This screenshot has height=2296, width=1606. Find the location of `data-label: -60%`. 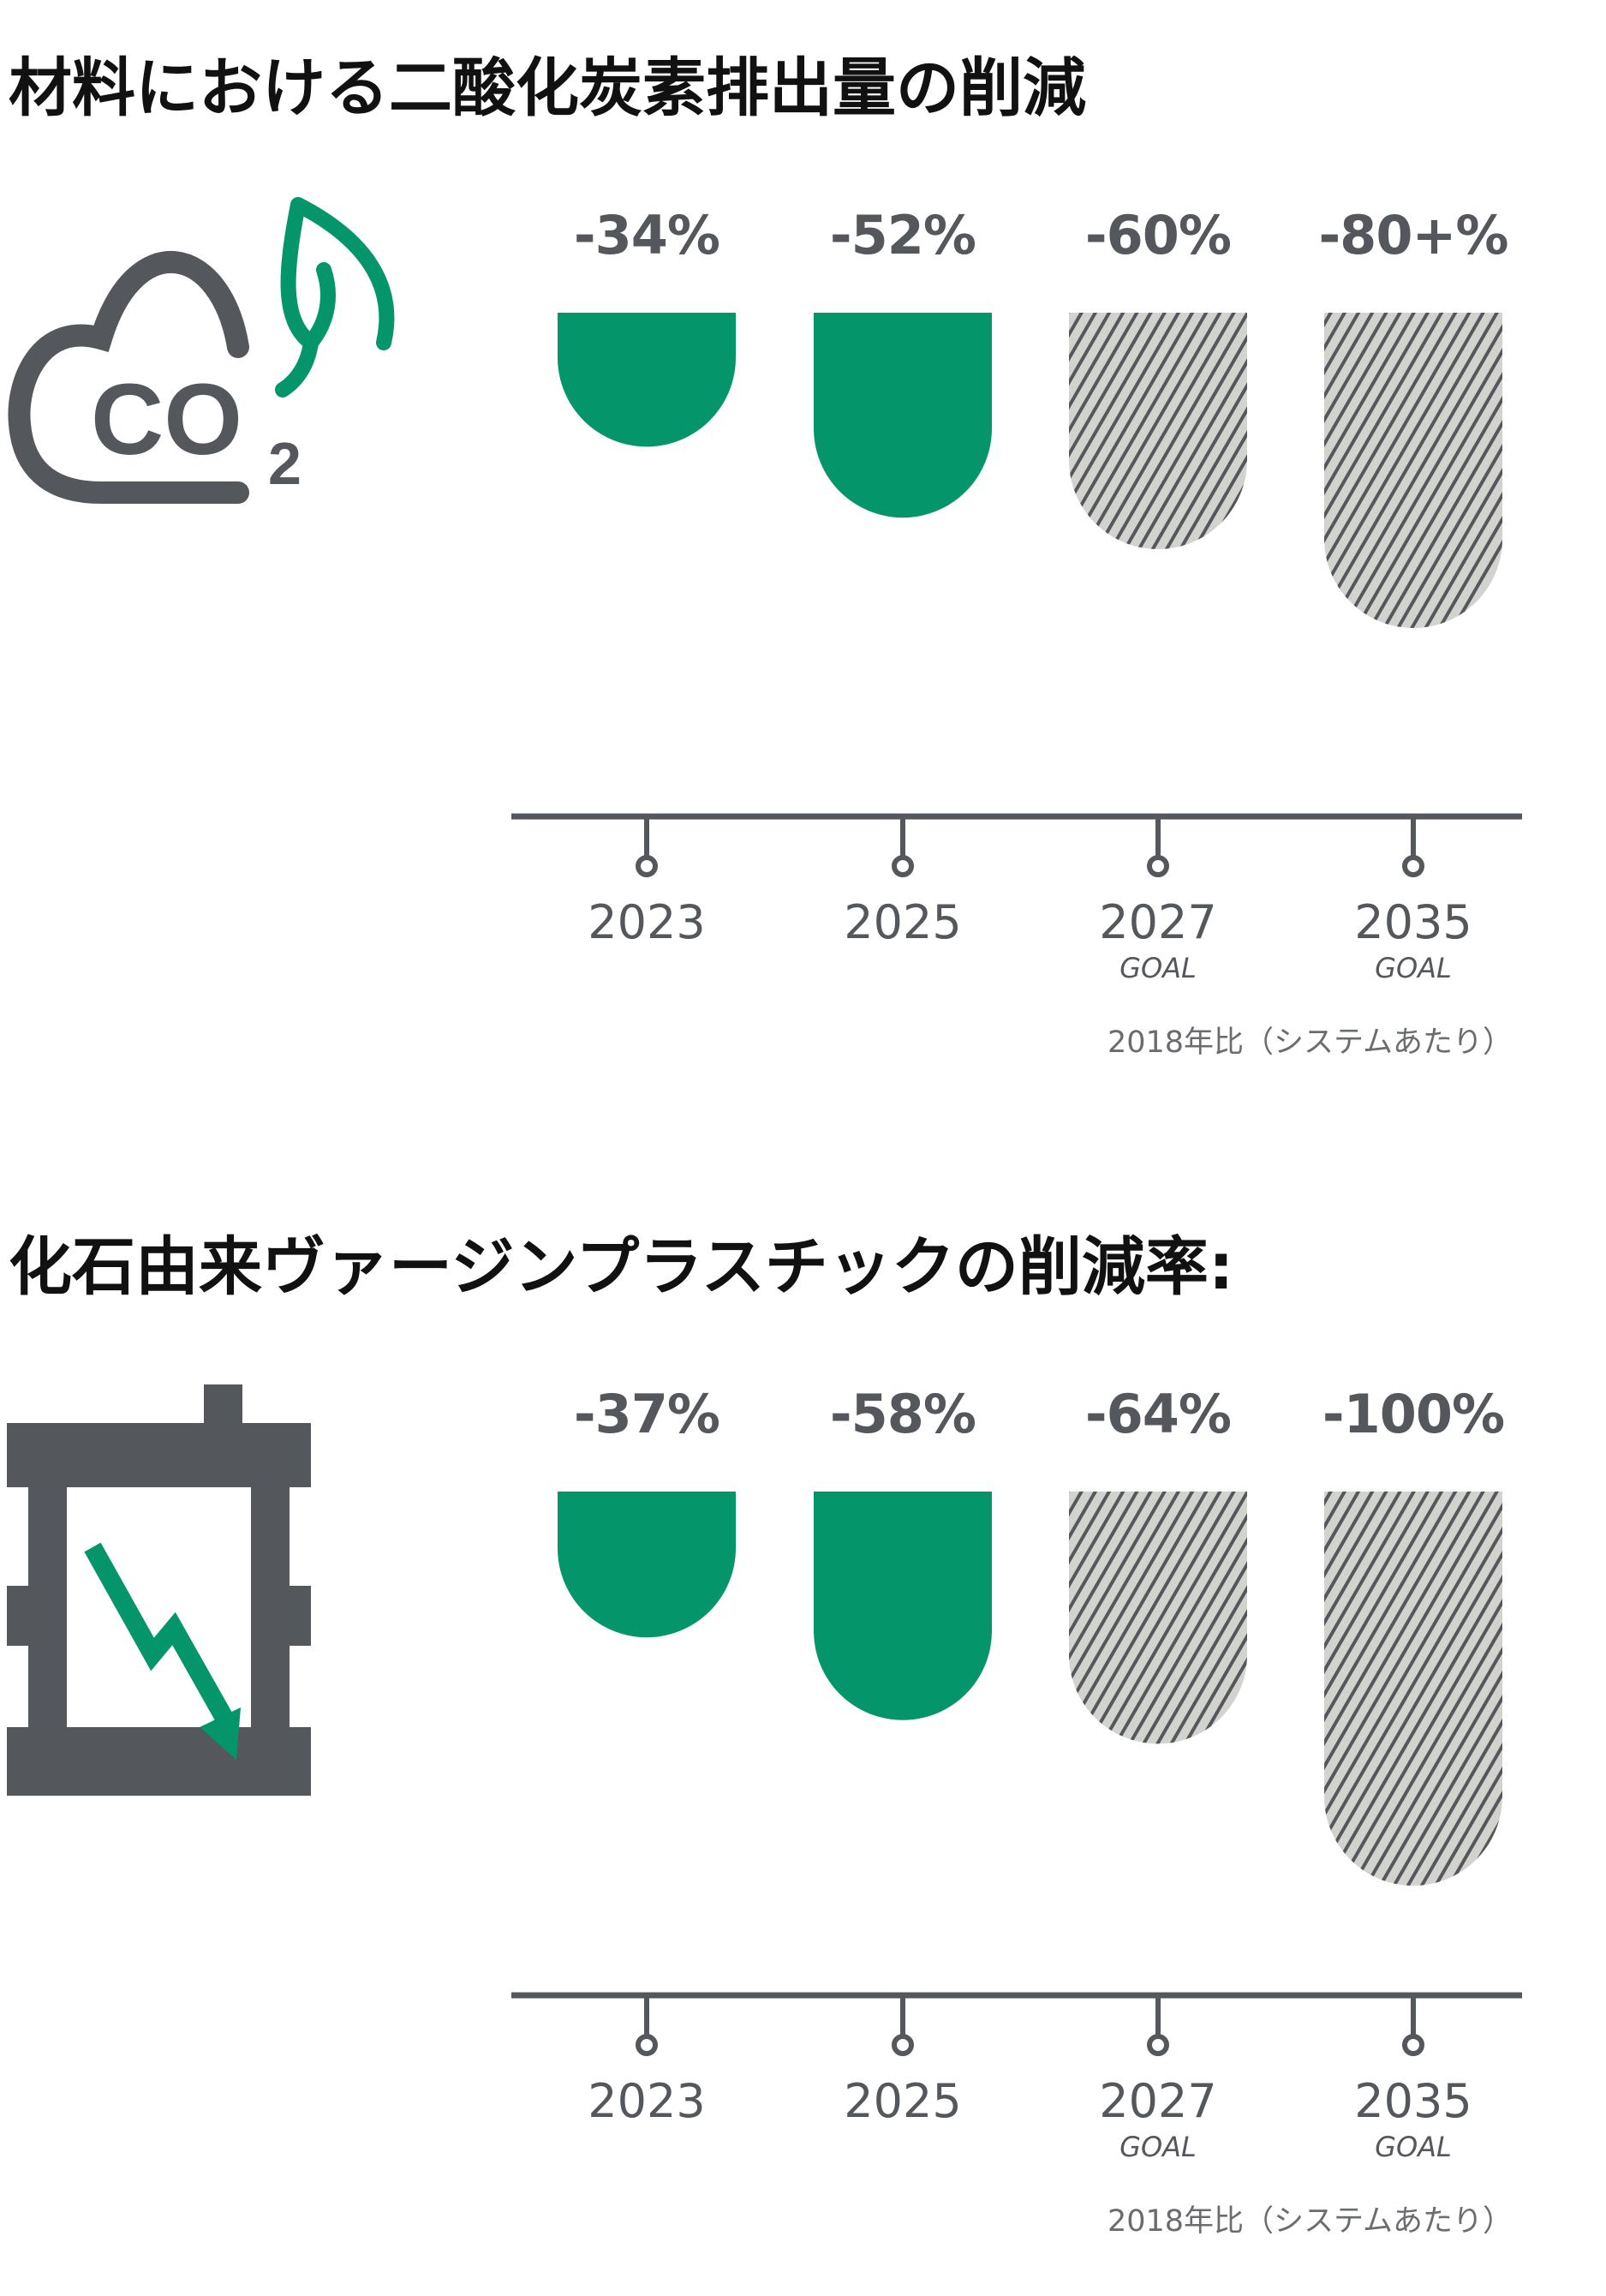

data-label: -60% is located at coordinates (1158, 235).